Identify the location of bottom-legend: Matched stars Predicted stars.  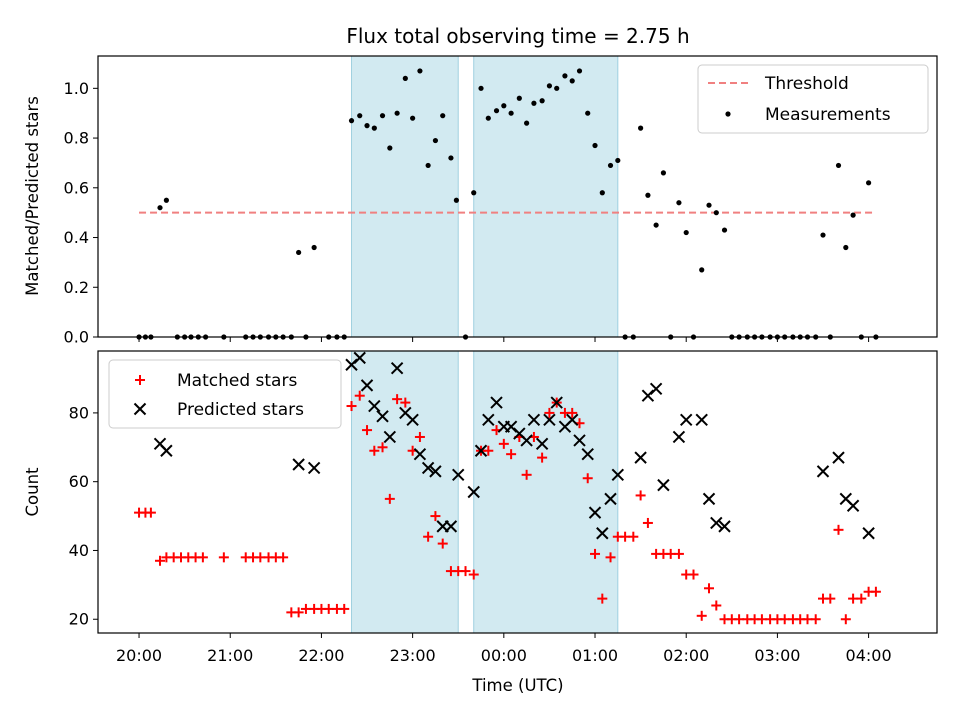
(225, 394).